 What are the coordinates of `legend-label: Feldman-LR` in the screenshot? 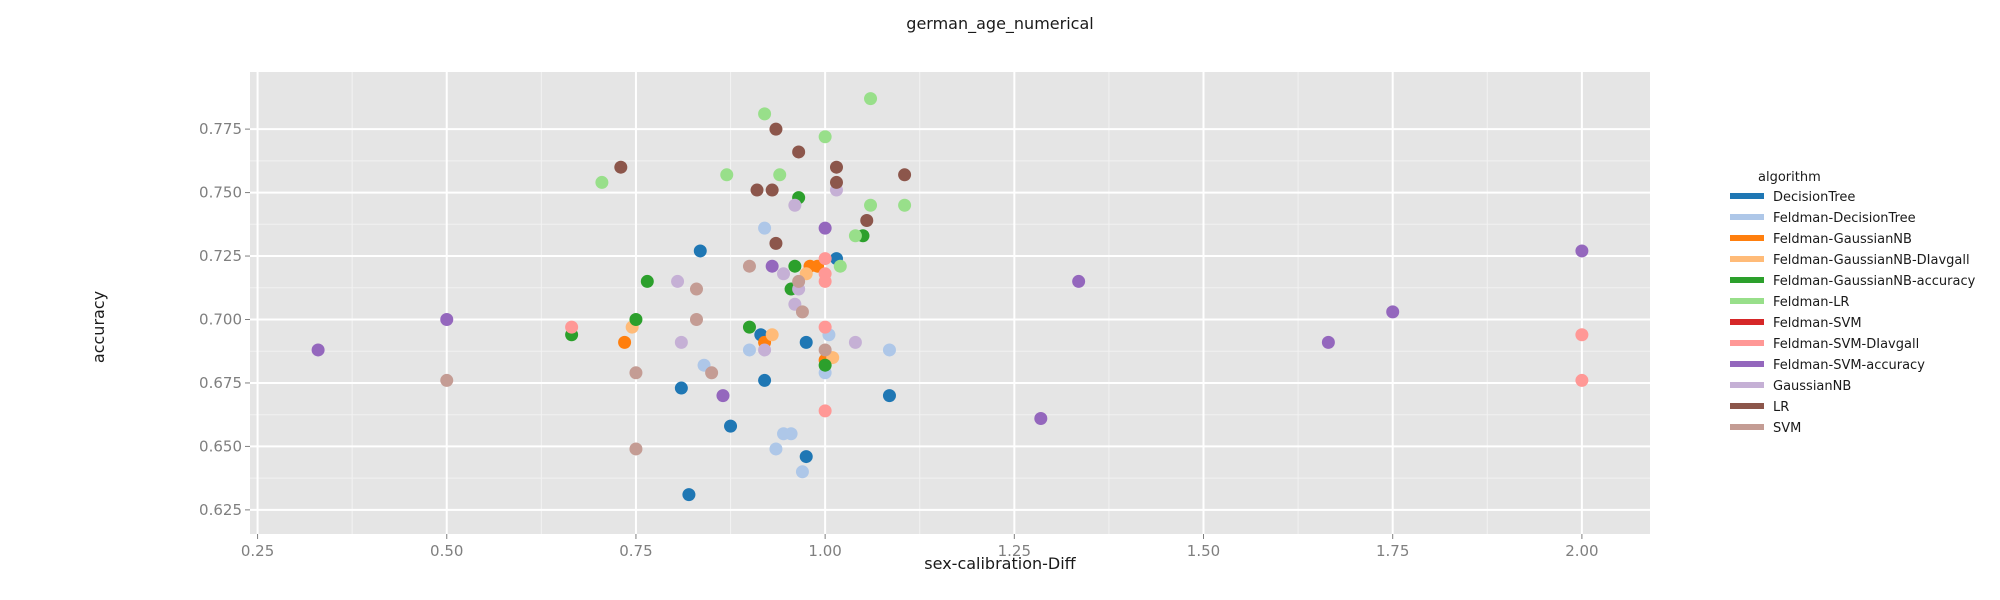 It's located at (1811, 302).